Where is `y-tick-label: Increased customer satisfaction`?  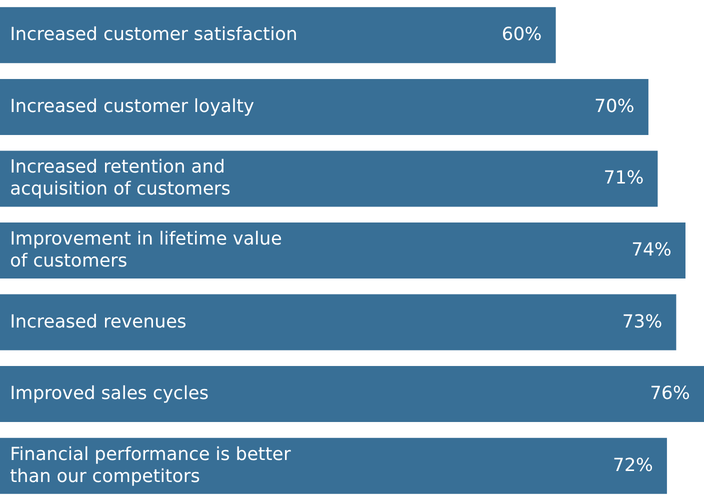
y-tick-label: Increased customer satisfaction is located at coordinates (154, 35).